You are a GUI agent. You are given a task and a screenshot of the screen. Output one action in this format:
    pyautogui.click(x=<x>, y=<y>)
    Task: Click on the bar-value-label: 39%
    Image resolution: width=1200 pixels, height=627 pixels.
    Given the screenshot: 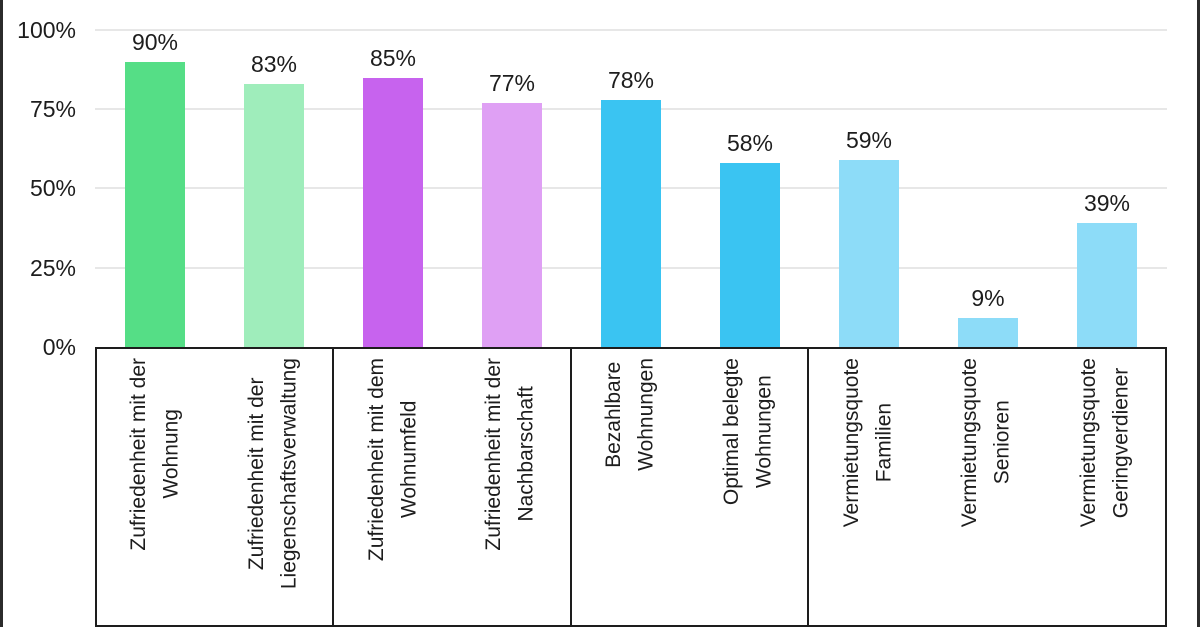 What is the action you would take?
    pyautogui.click(x=1107, y=203)
    